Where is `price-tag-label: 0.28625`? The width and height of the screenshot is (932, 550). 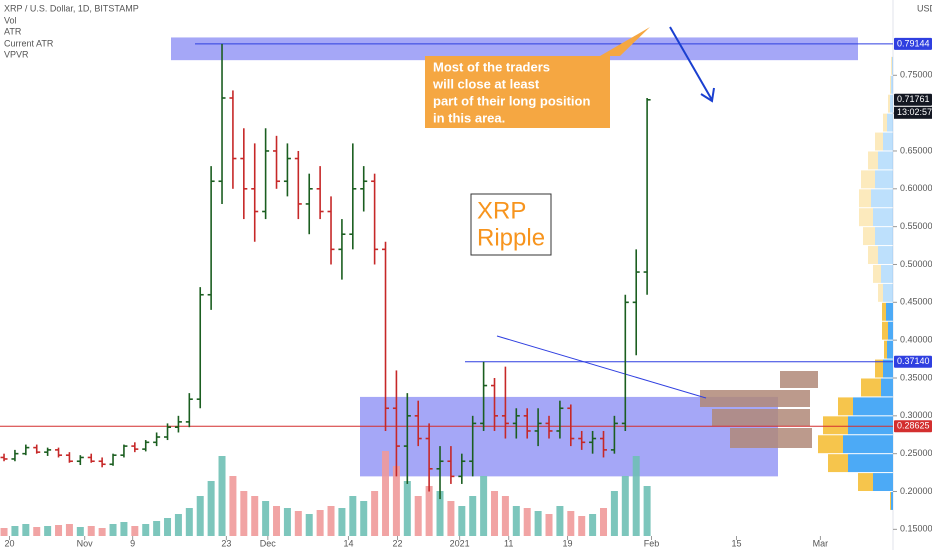
price-tag-label: 0.28625 is located at coordinates (913, 426).